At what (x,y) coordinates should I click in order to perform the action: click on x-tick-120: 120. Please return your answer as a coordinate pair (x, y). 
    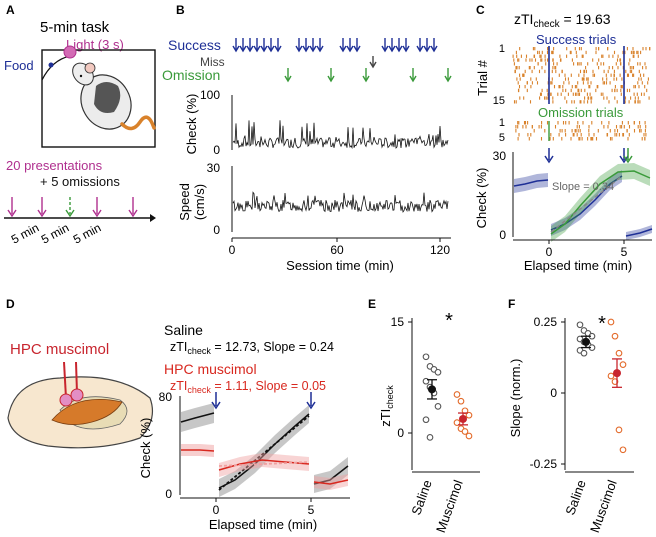
    Looking at the image, I should click on (440, 250).